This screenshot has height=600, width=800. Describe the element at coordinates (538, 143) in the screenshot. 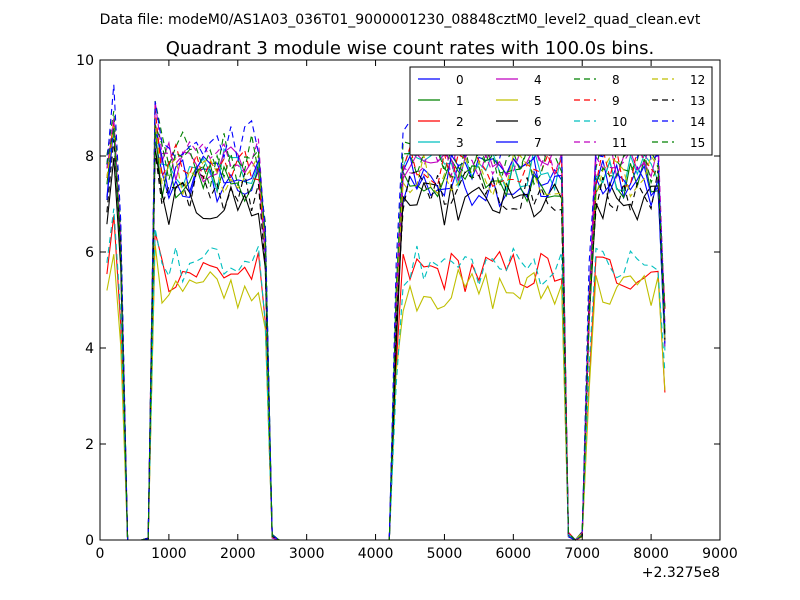

I see `legend-label-7: 7` at that location.